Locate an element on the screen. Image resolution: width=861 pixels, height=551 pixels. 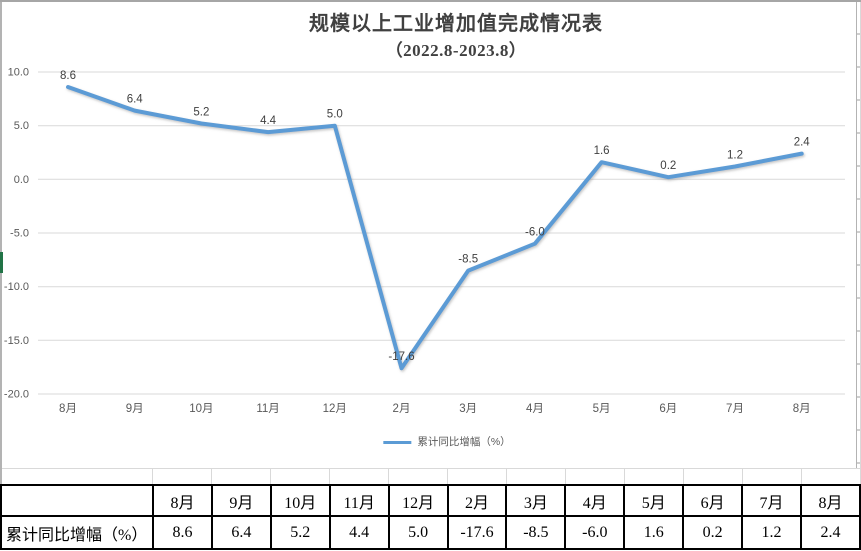
excel-green-accent is located at coordinates (1, 262).